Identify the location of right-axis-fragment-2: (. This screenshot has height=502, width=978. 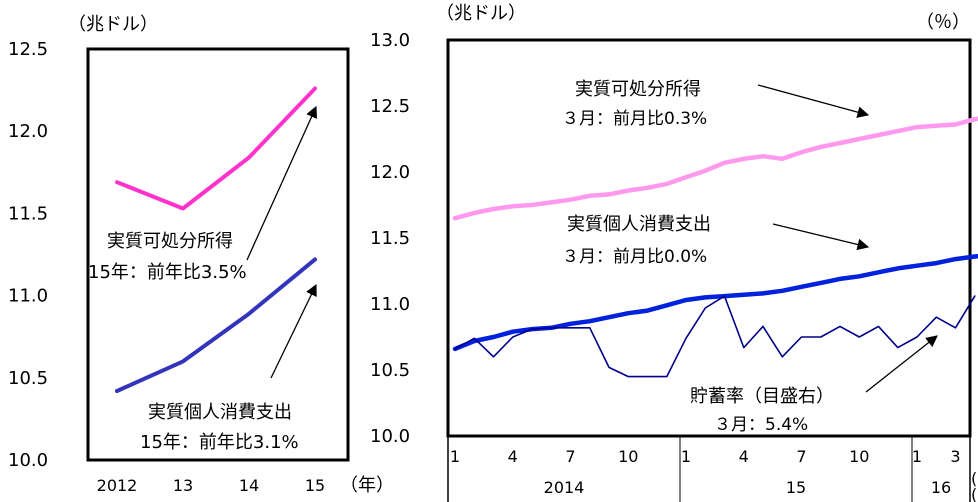
(974, 493).